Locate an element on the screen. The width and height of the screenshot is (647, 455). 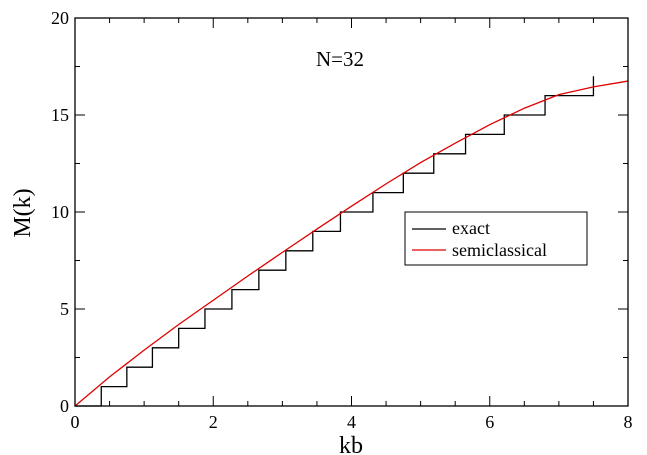
x-tick-label: 6 is located at coordinates (489, 422).